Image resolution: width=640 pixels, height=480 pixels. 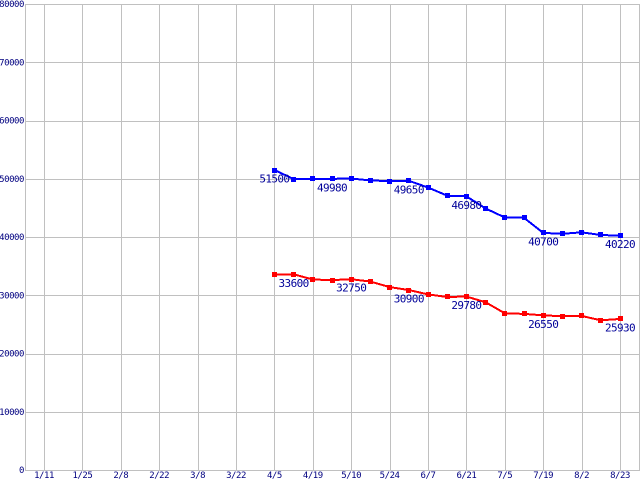 I want to click on y-tick-label: 0, so click(x=21, y=471).